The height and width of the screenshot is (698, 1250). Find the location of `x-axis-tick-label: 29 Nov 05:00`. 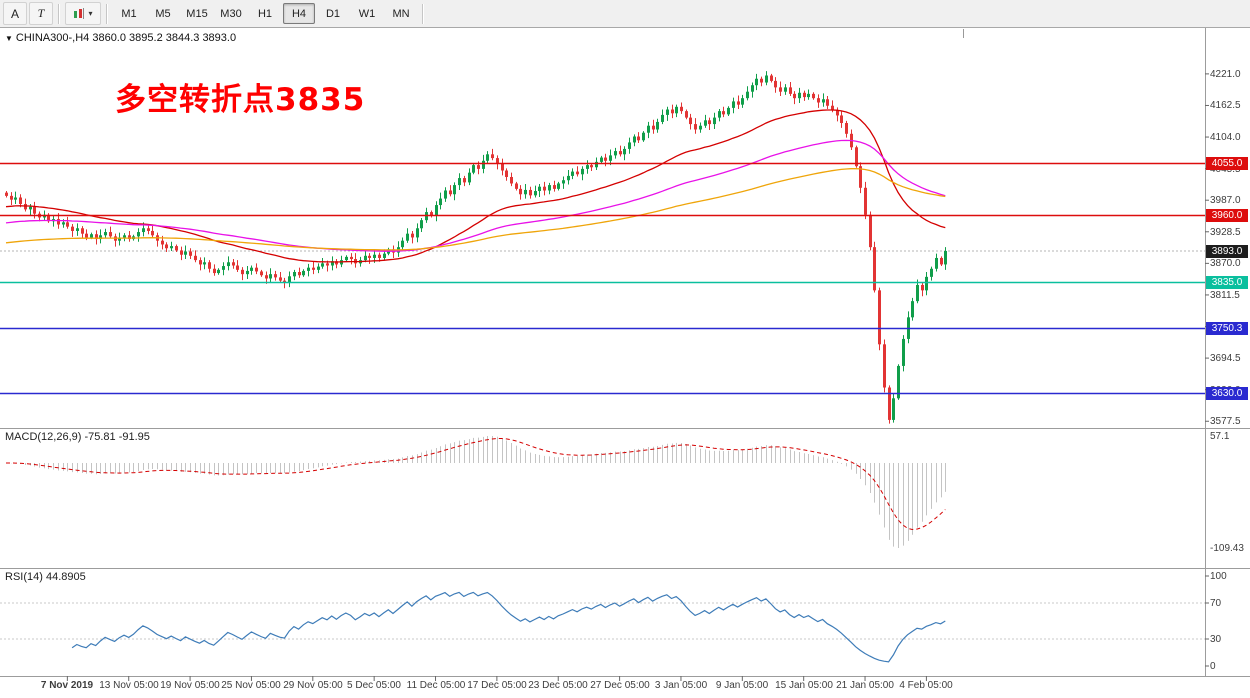

x-axis-tick-label: 29 Nov 05:00 is located at coordinates (313, 685).